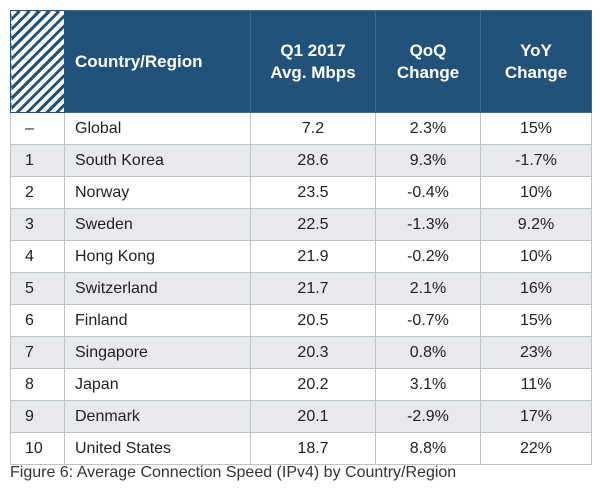  What do you see at coordinates (313, 448) in the screenshot?
I see `avg-mbps-cell: 18.7` at bounding box center [313, 448].